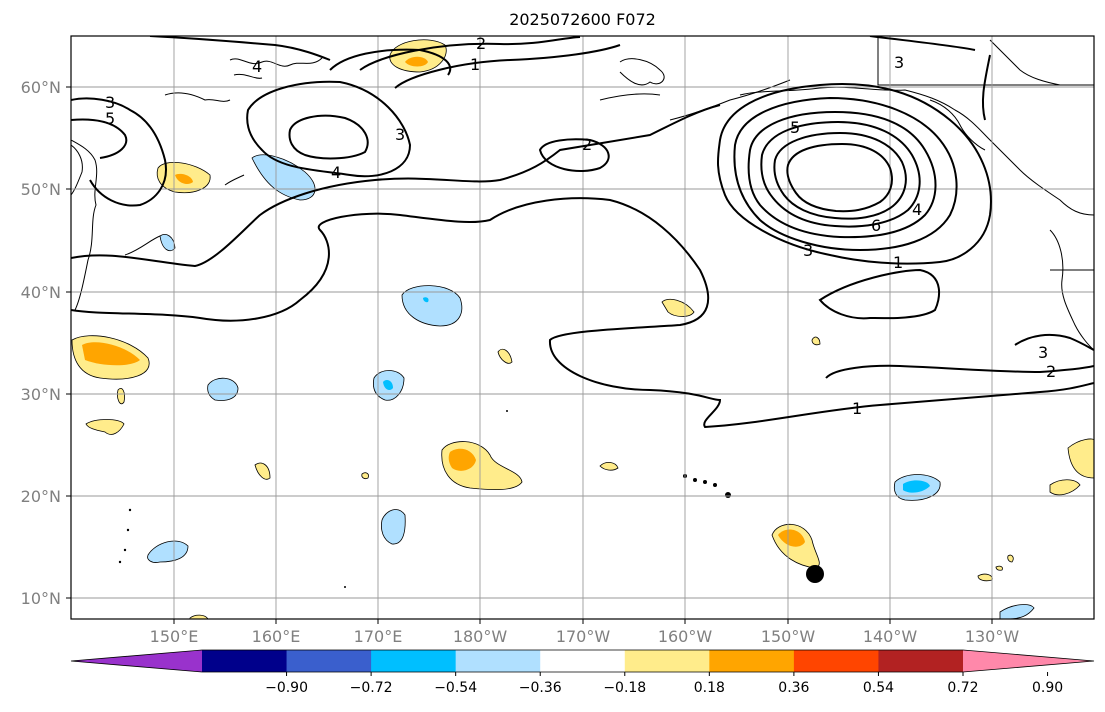 This screenshot has width=1105, height=712. What do you see at coordinates (41, 394) in the screenshot?
I see `lat-label-30n: 30°N` at bounding box center [41, 394].